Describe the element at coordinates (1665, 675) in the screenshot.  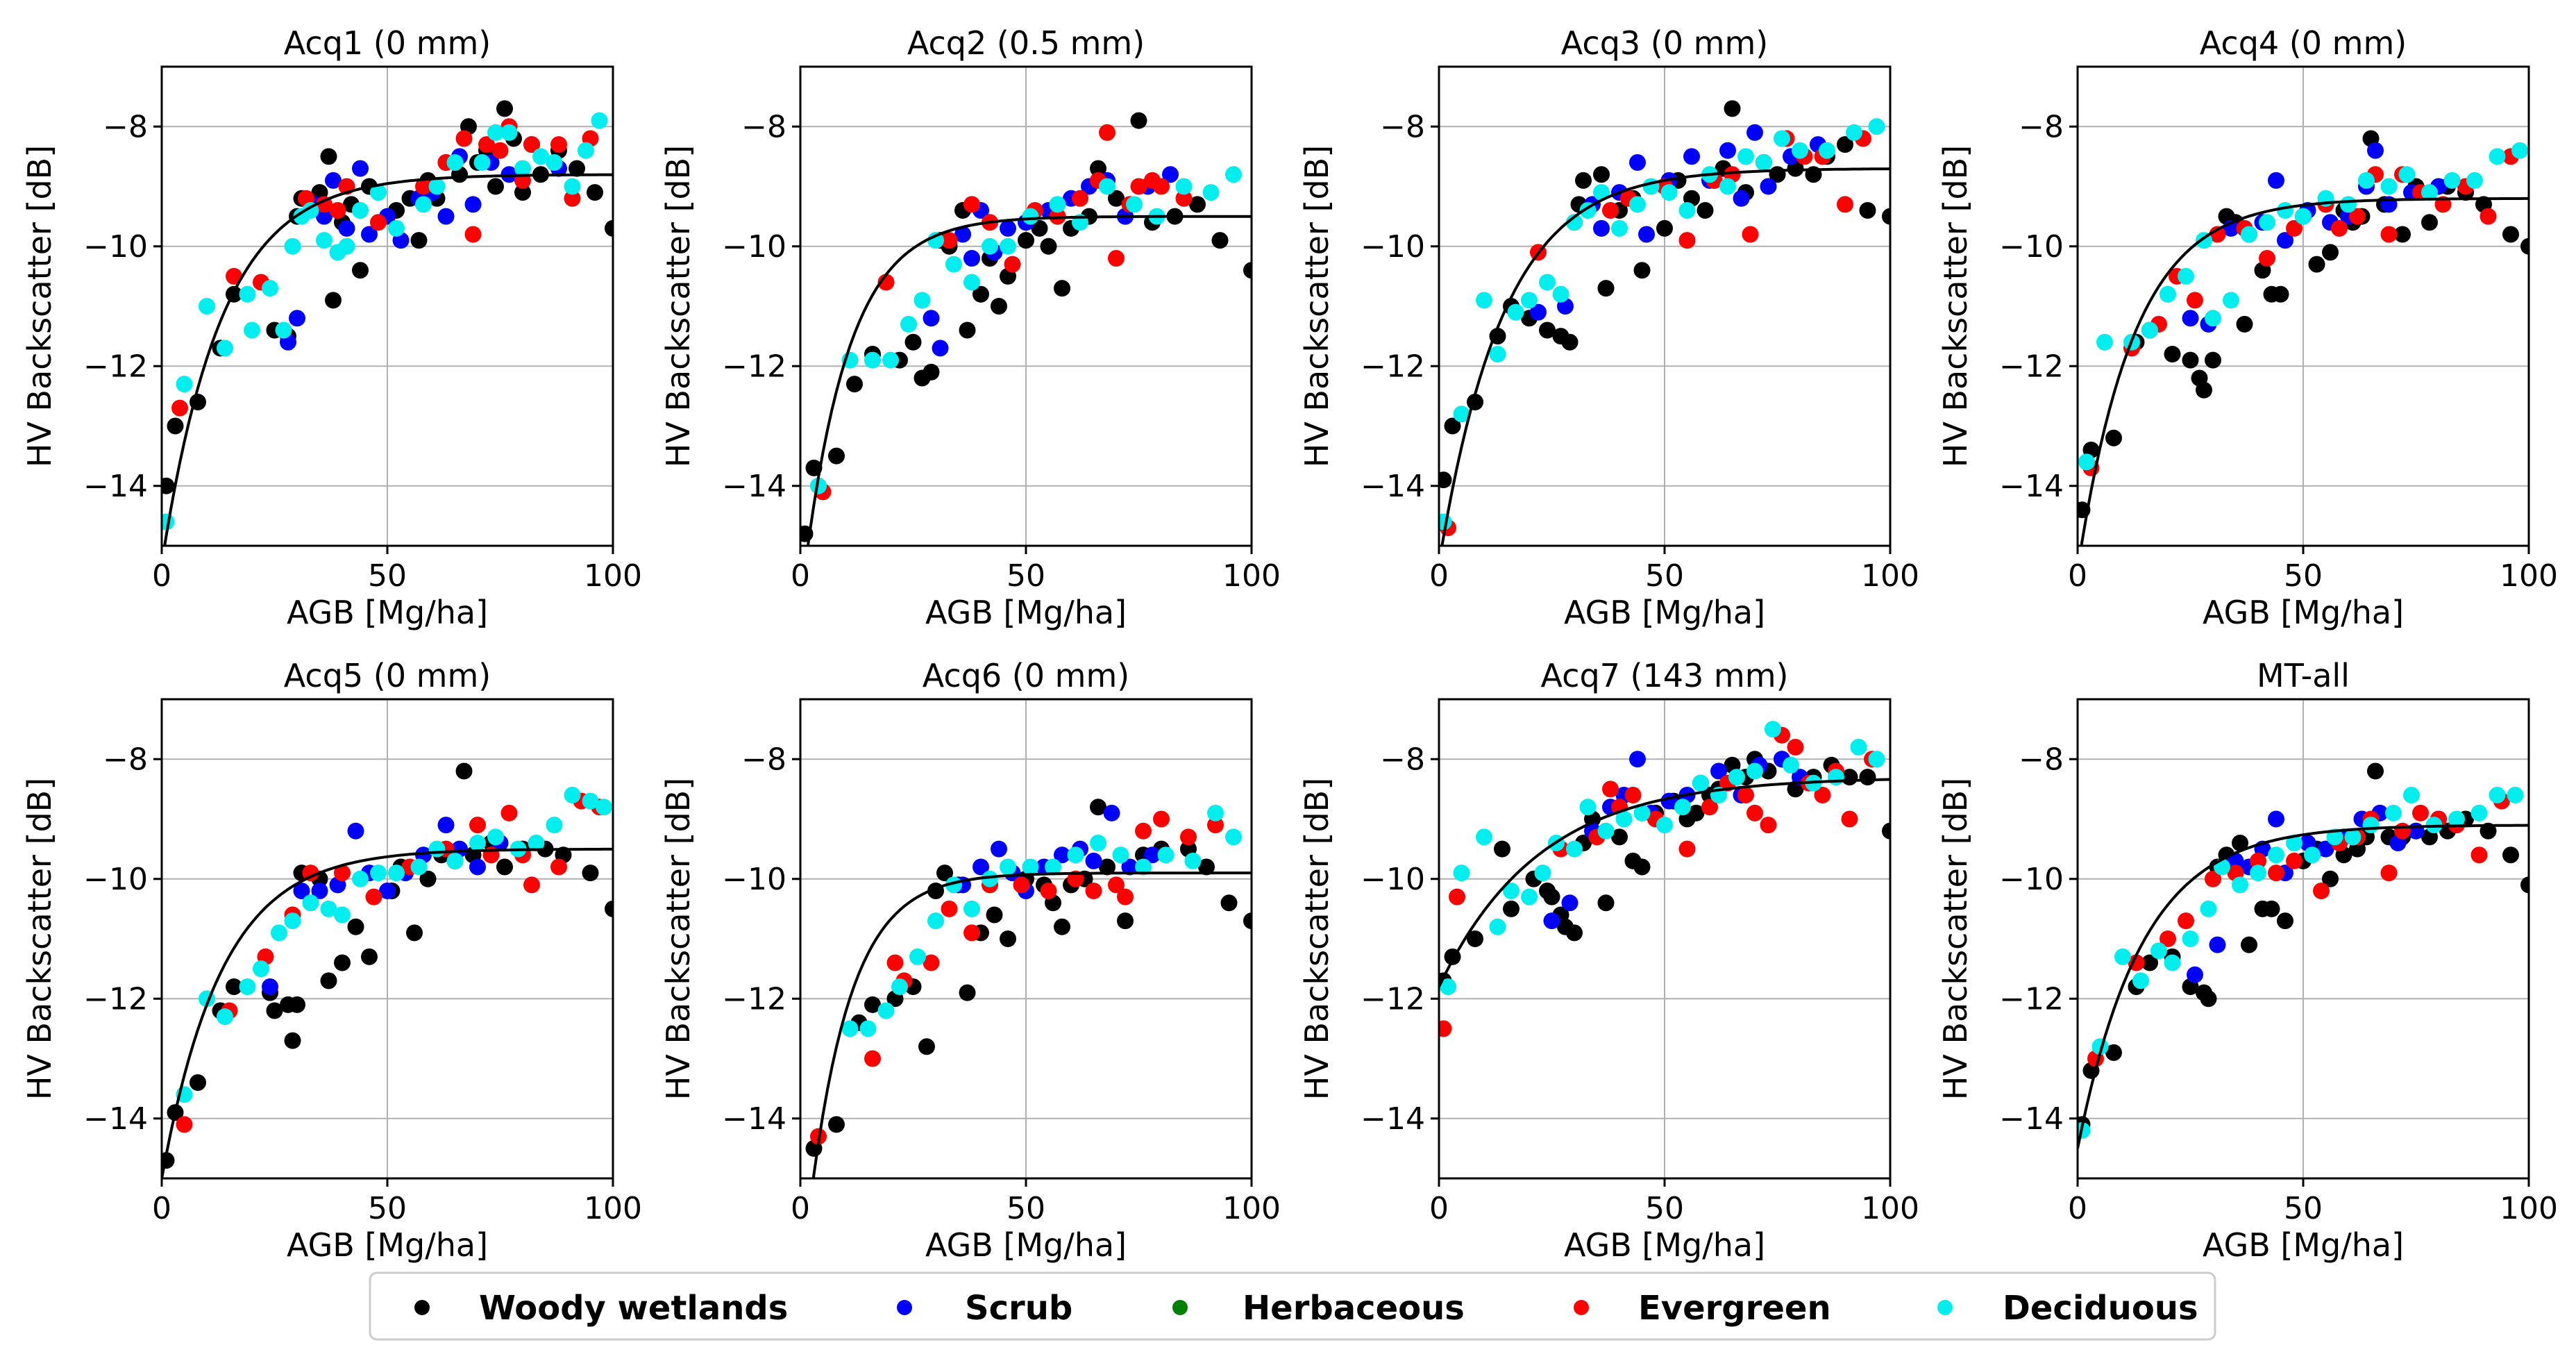
I see `subplot-title: Acq7 (143 mm)` at that location.